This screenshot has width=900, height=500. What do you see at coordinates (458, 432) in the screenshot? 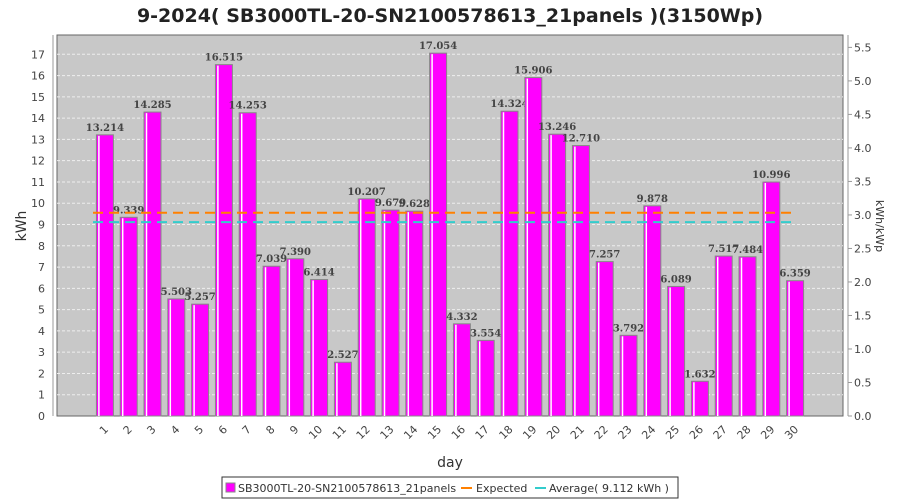
I see `x-tick-label: 16` at bounding box center [458, 432].